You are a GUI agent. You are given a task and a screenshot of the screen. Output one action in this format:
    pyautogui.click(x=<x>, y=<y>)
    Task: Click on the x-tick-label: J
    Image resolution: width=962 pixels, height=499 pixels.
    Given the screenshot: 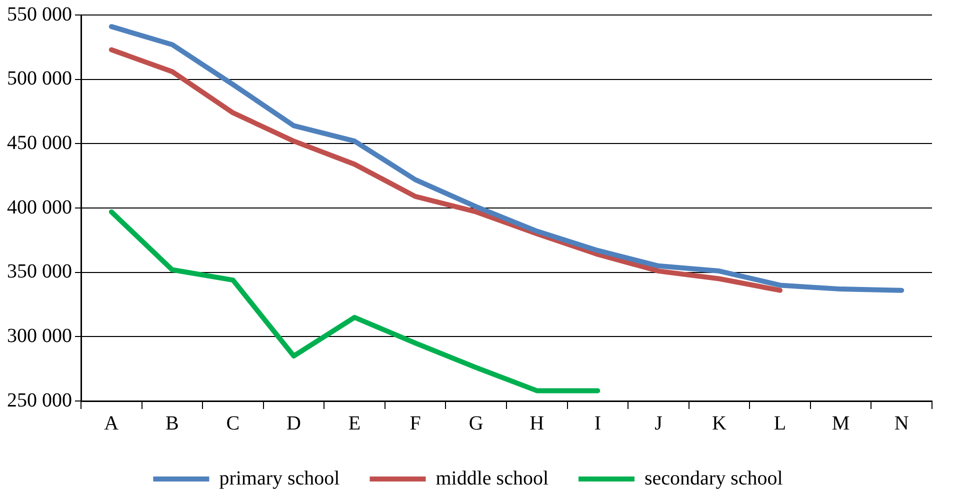 What is the action you would take?
    pyautogui.click(x=658, y=423)
    